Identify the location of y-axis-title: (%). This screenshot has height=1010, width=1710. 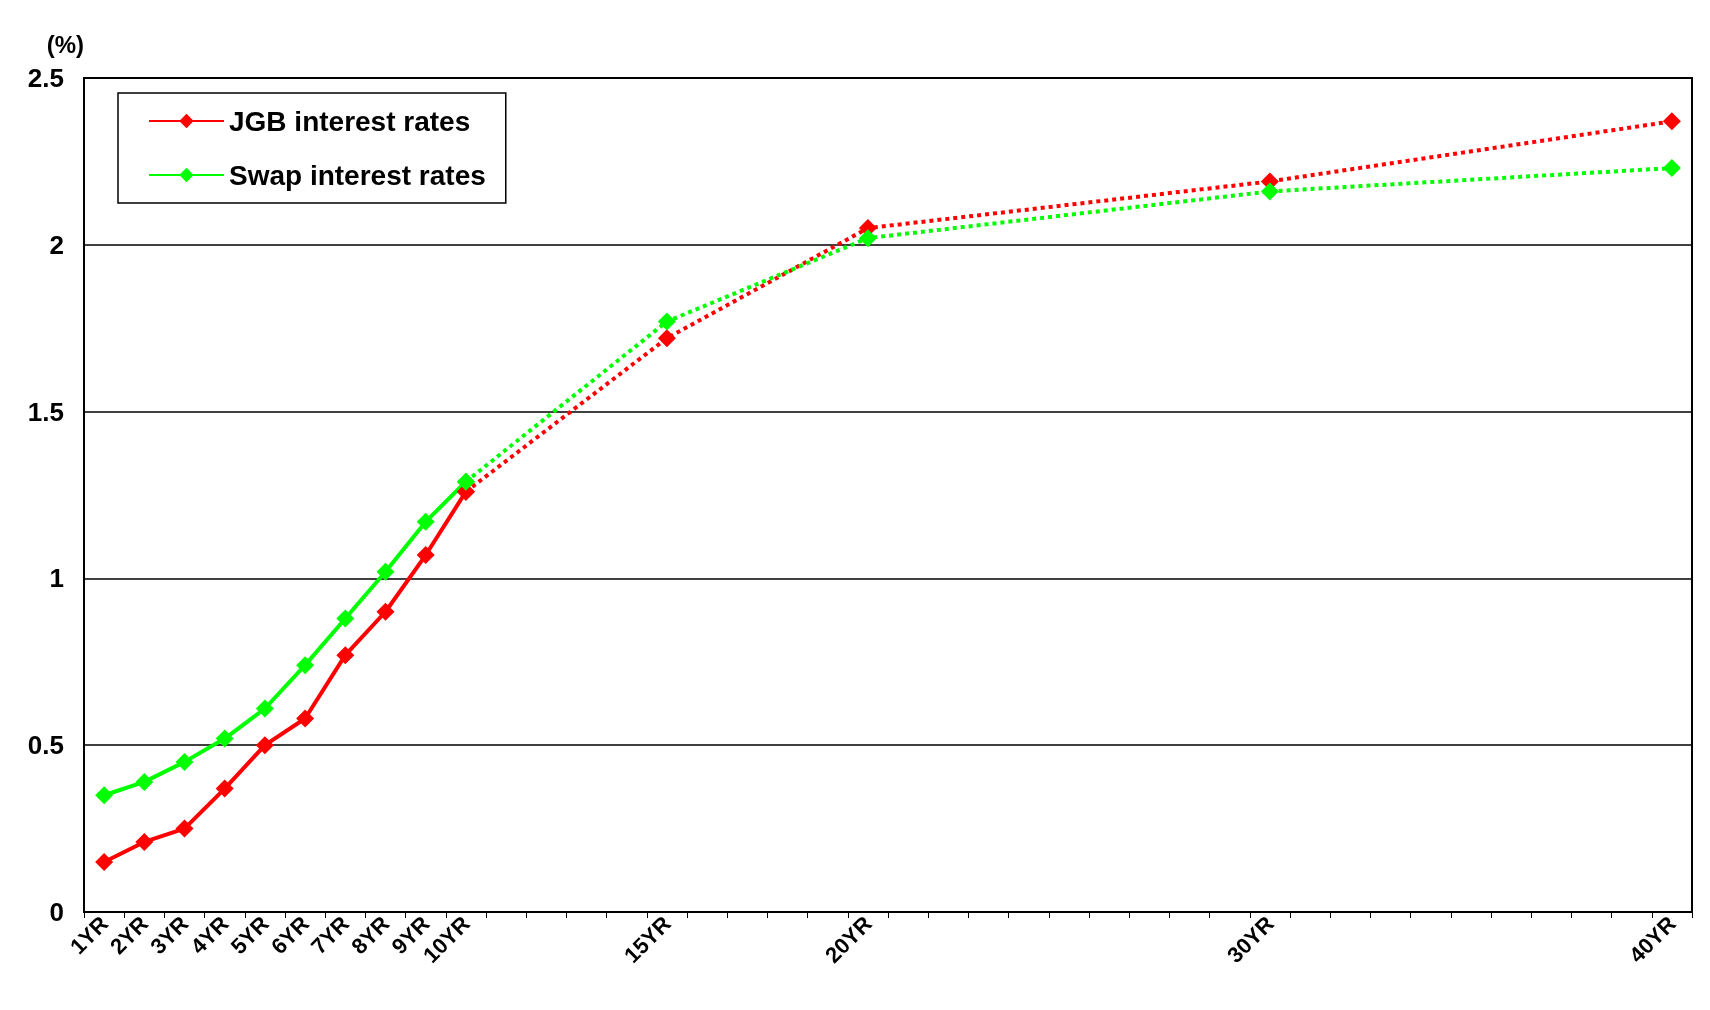
(65, 44).